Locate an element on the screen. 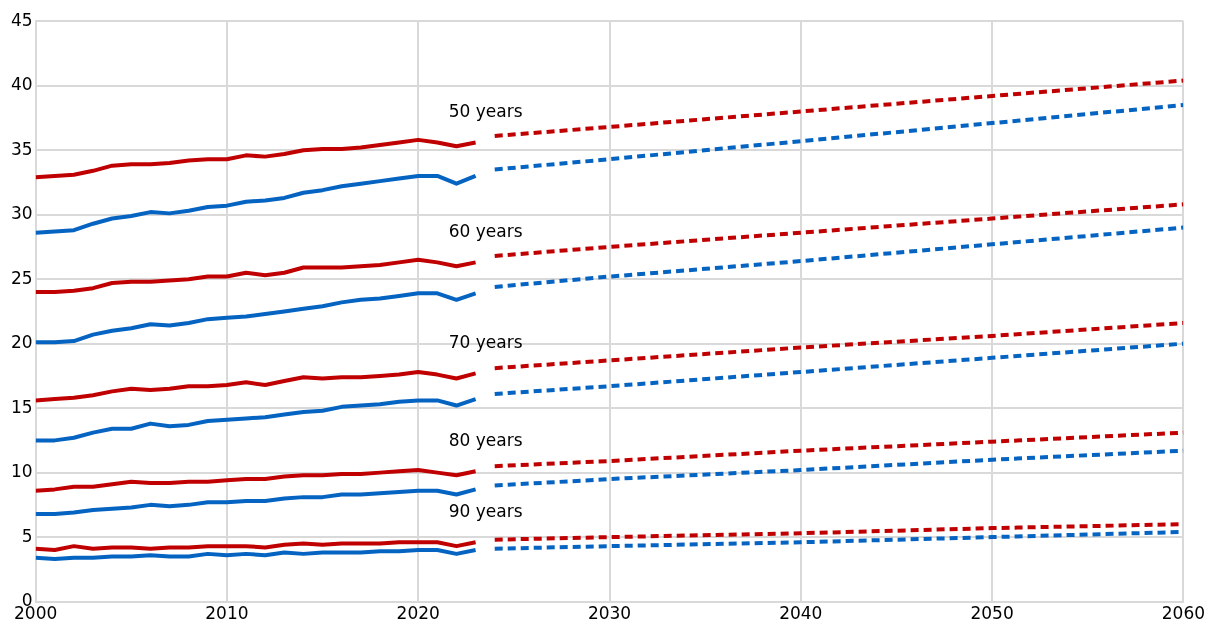 The width and height of the screenshot is (1218, 639). y-tick-label: 35 is located at coordinates (21, 148).